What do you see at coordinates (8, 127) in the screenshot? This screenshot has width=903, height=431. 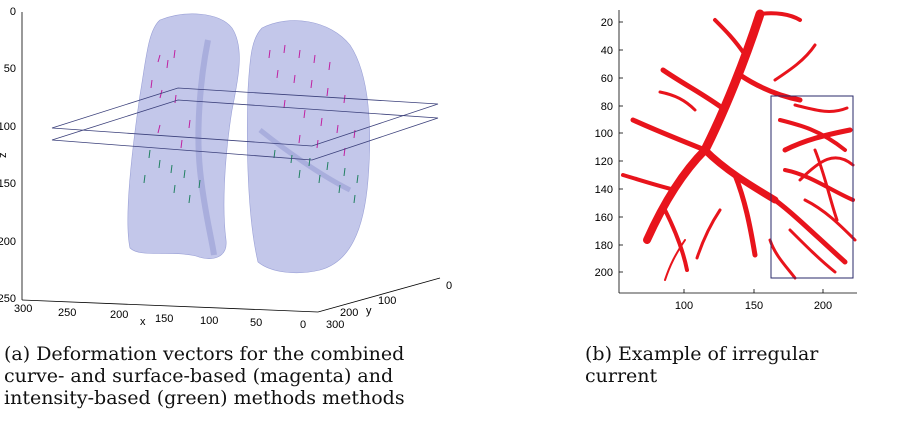 I see `z-tick-100: 100` at bounding box center [8, 127].